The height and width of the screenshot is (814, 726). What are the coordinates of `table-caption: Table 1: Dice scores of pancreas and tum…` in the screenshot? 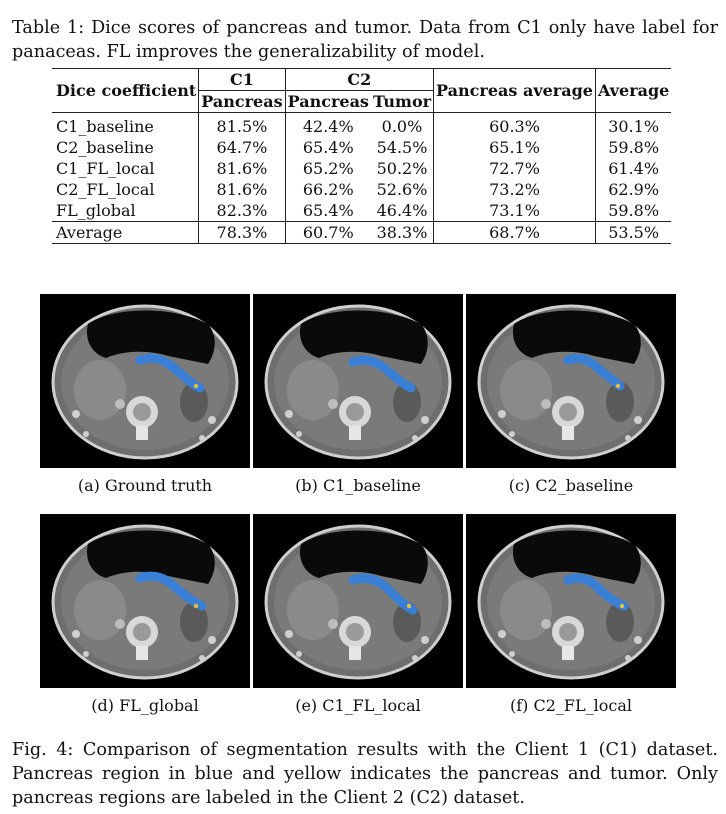 It's located at (365, 40).